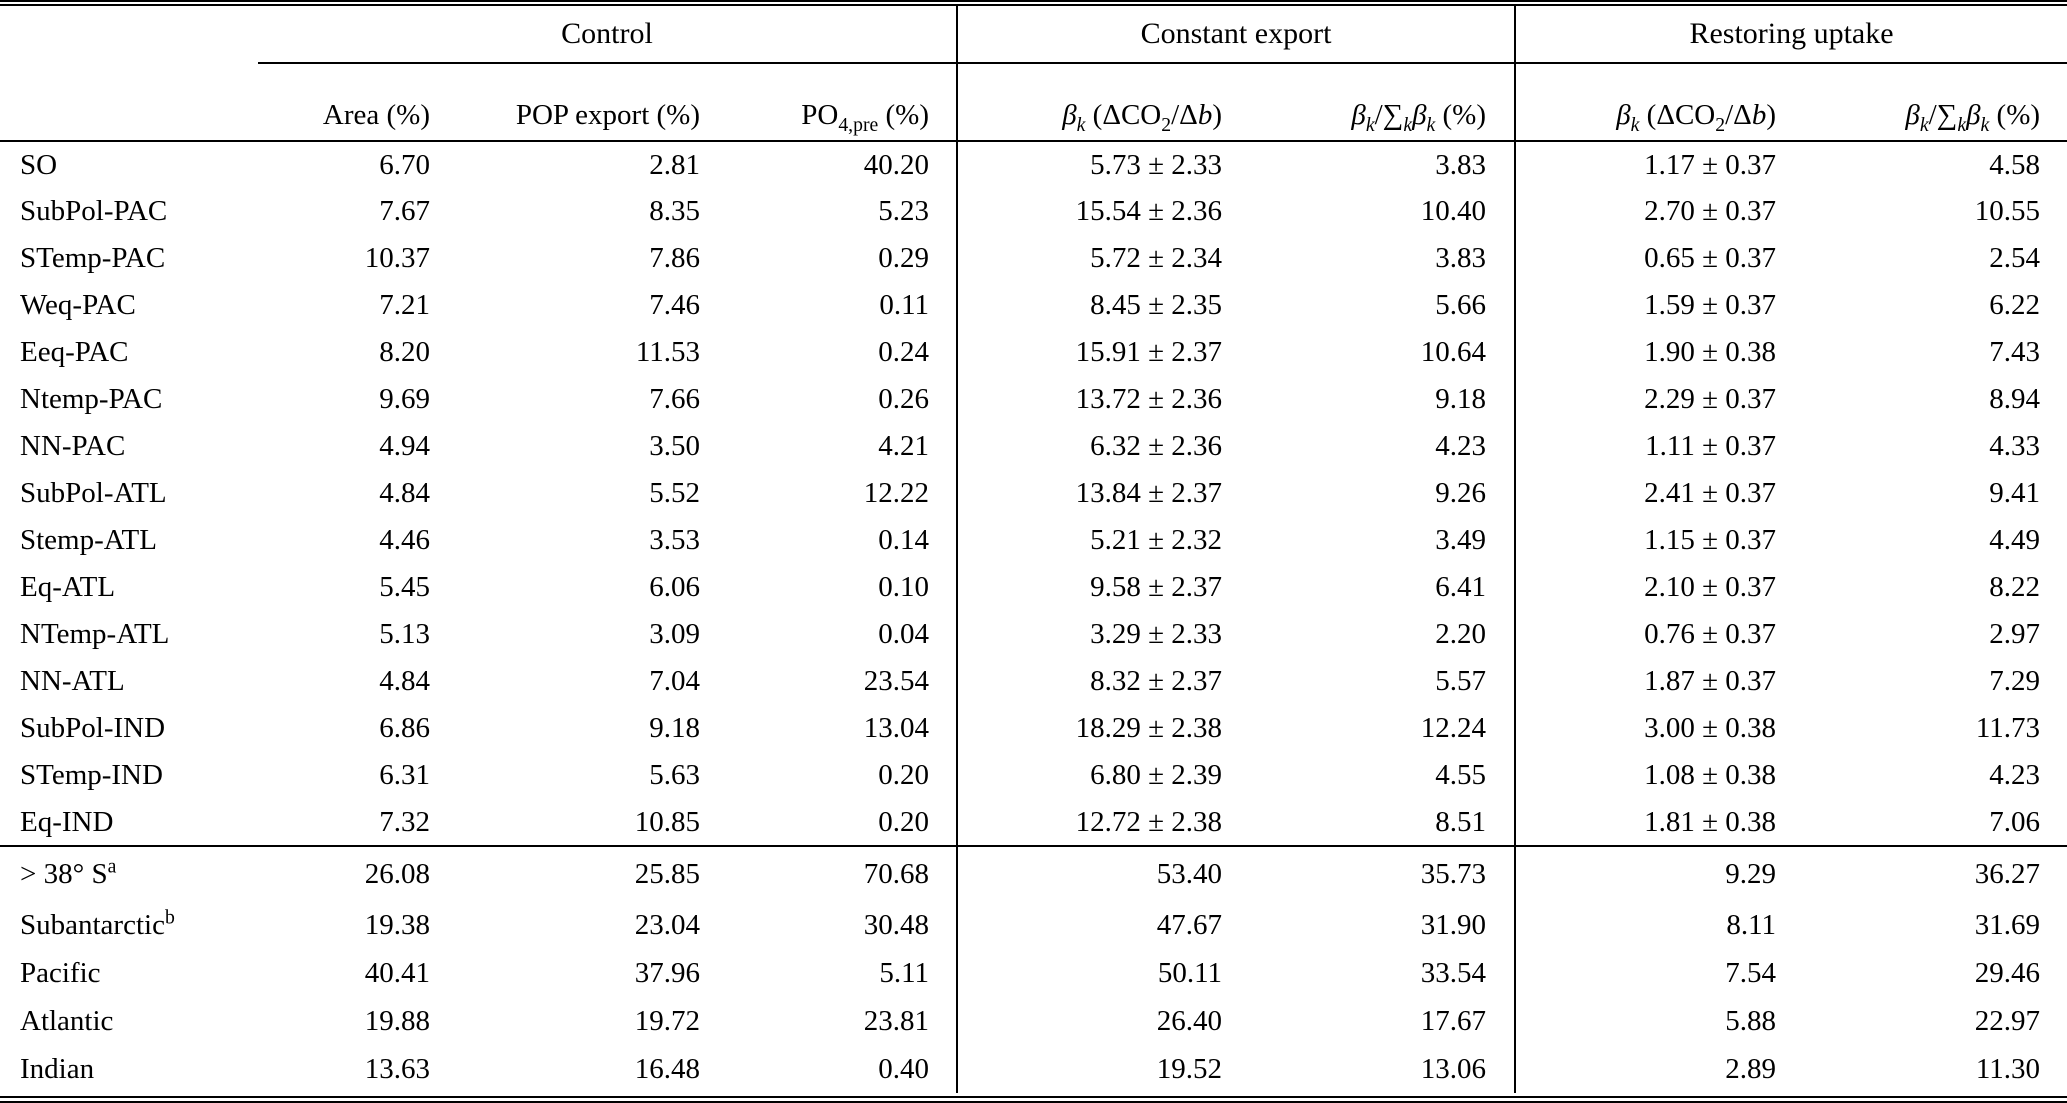 The height and width of the screenshot is (1103, 2067). What do you see at coordinates (2008, 728) in the screenshot?
I see `beta-fraction-restoring-cell: 11.73` at bounding box center [2008, 728].